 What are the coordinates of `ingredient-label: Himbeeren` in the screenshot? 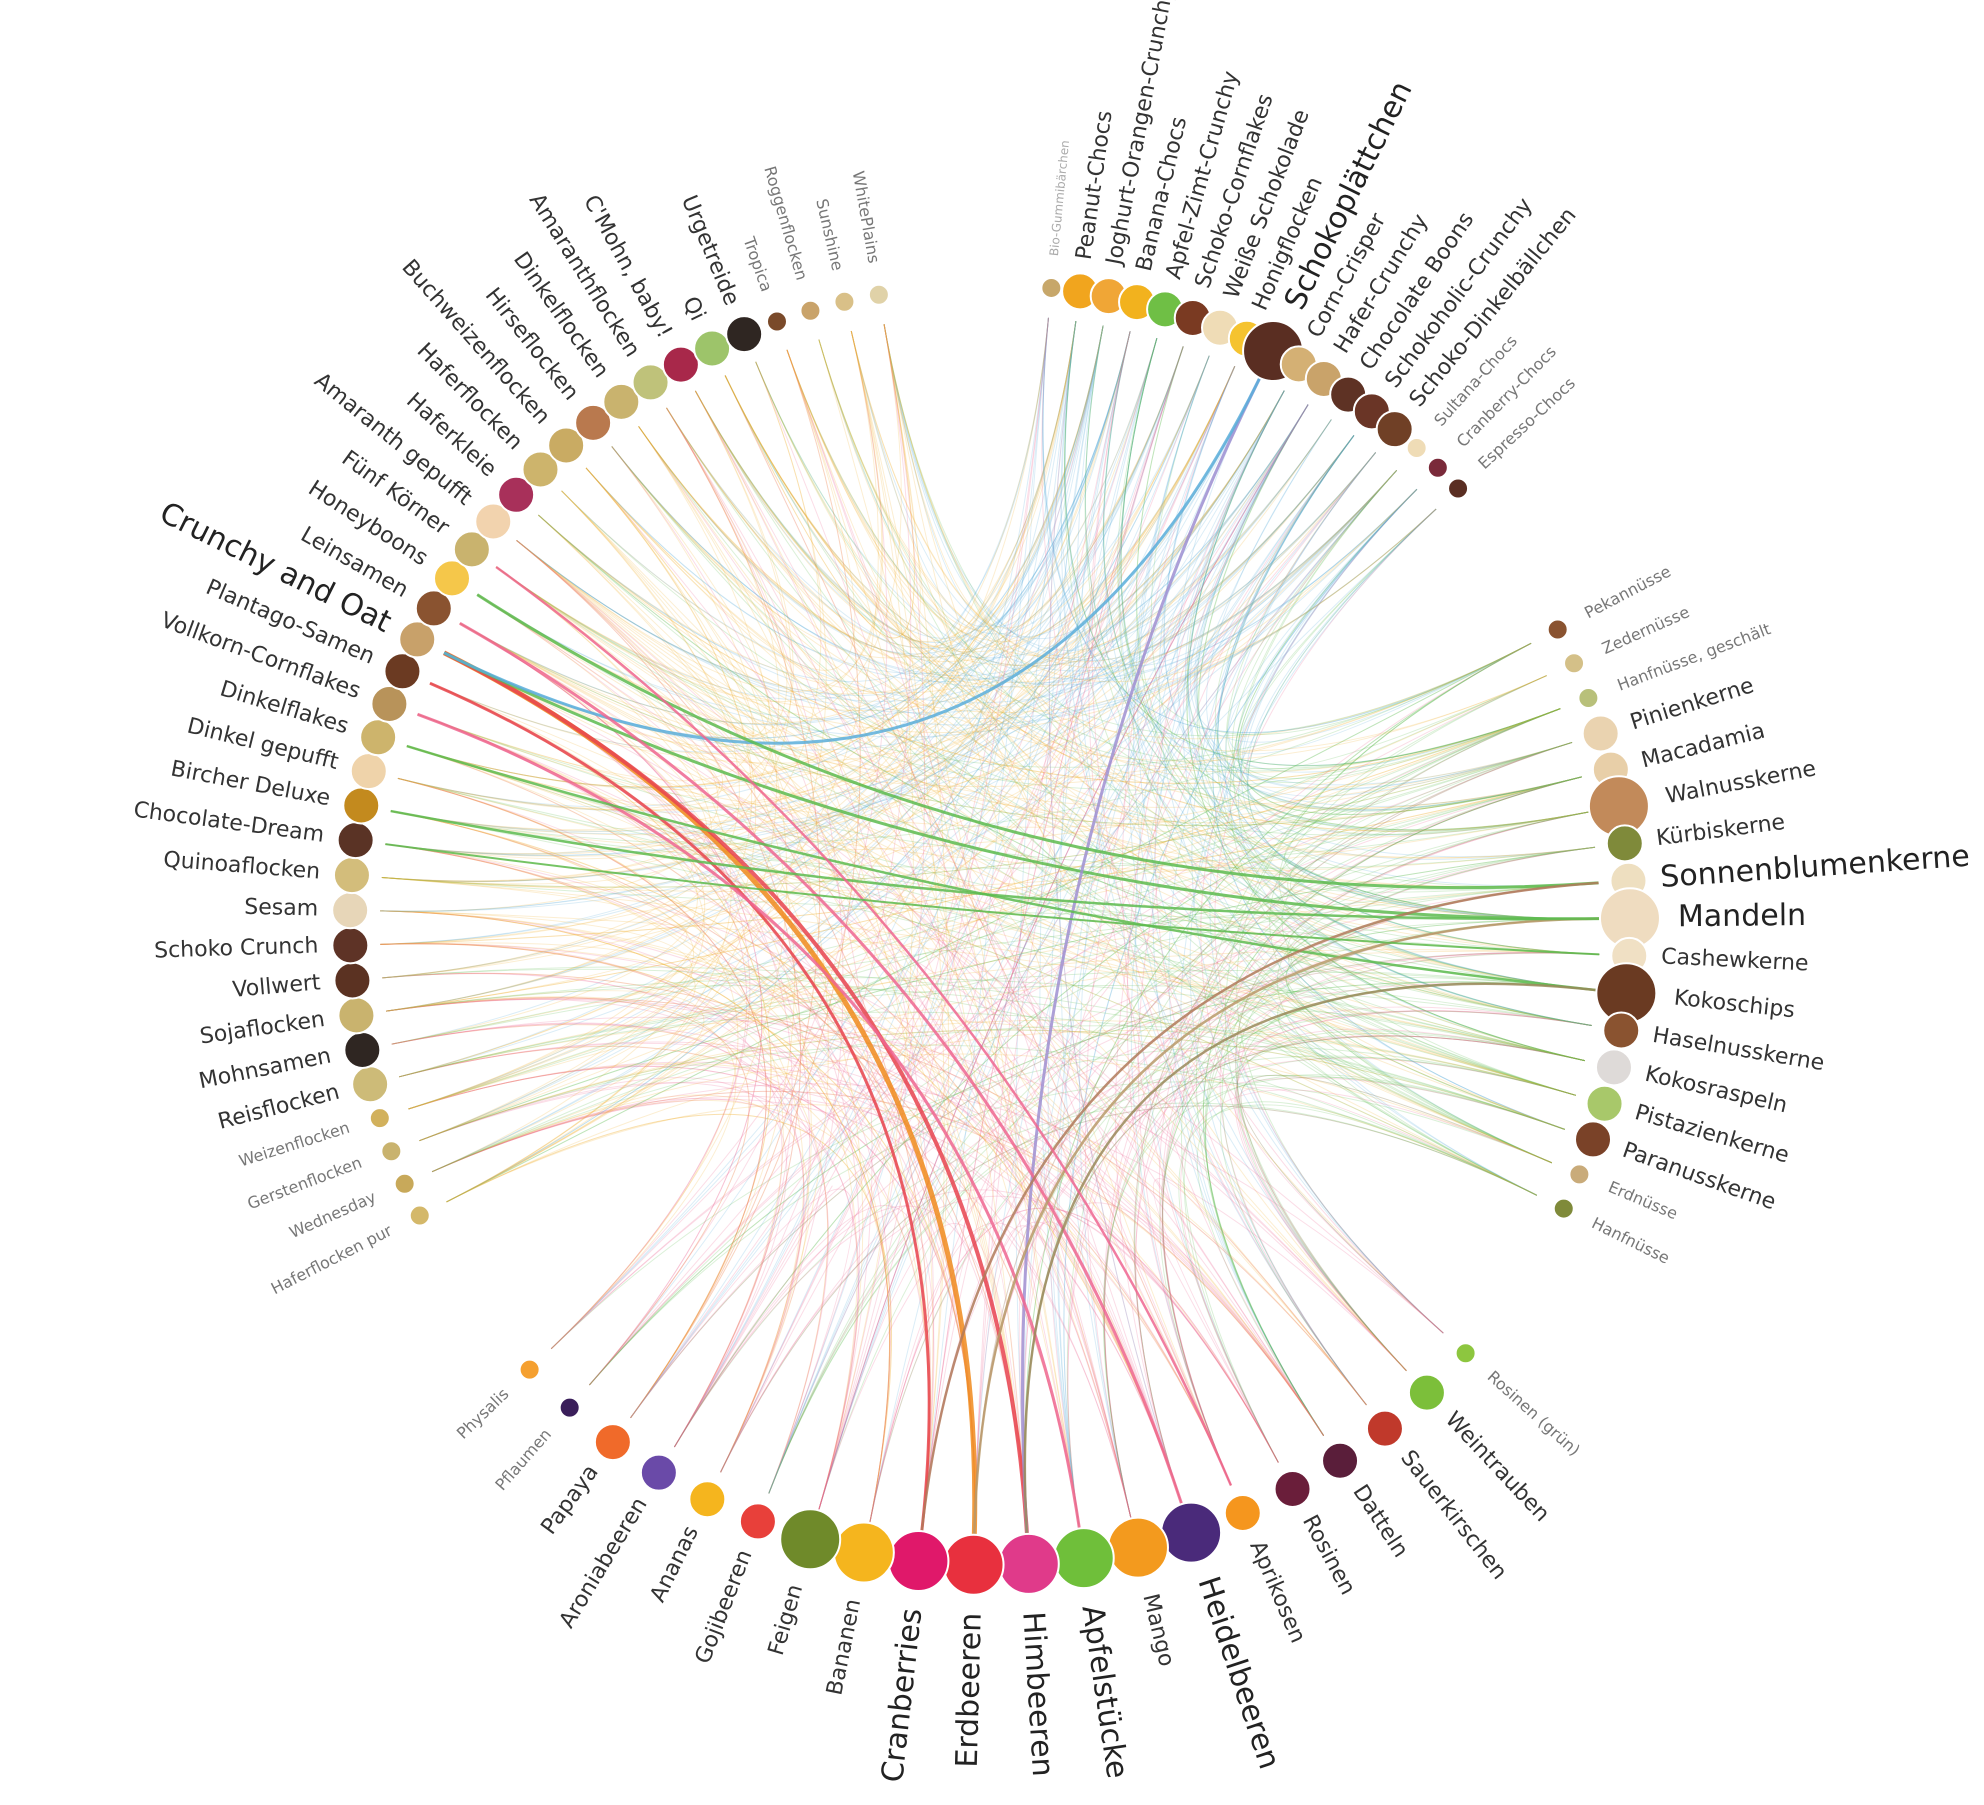 It's located at (1037, 1694).